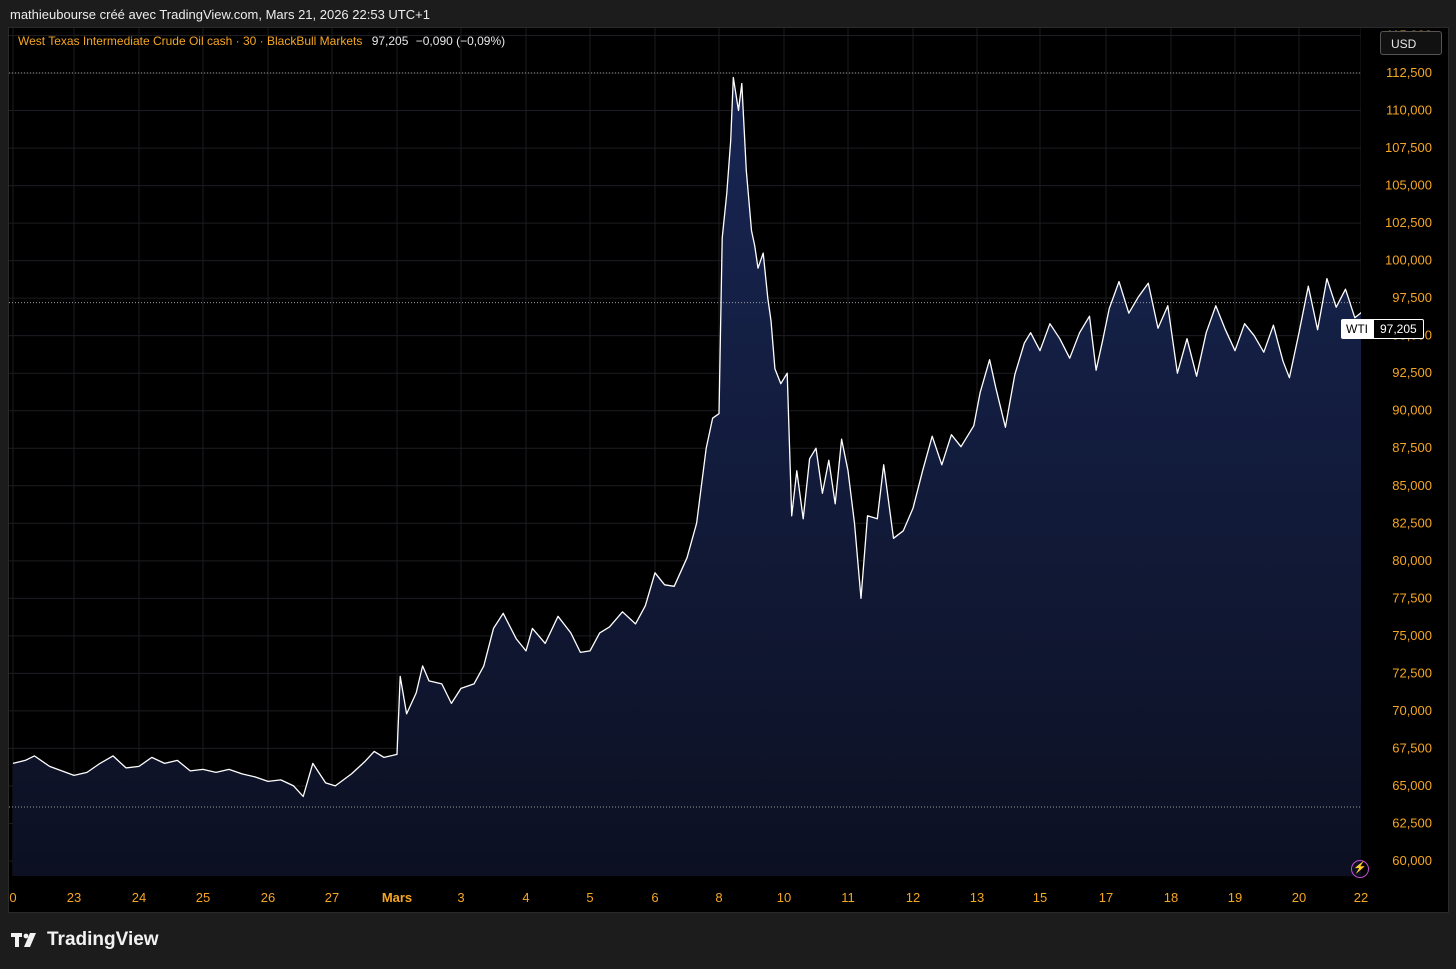 This screenshot has height=969, width=1456. Describe the element at coordinates (1106, 897) in the screenshot. I see `x-tick-label: 17` at that location.